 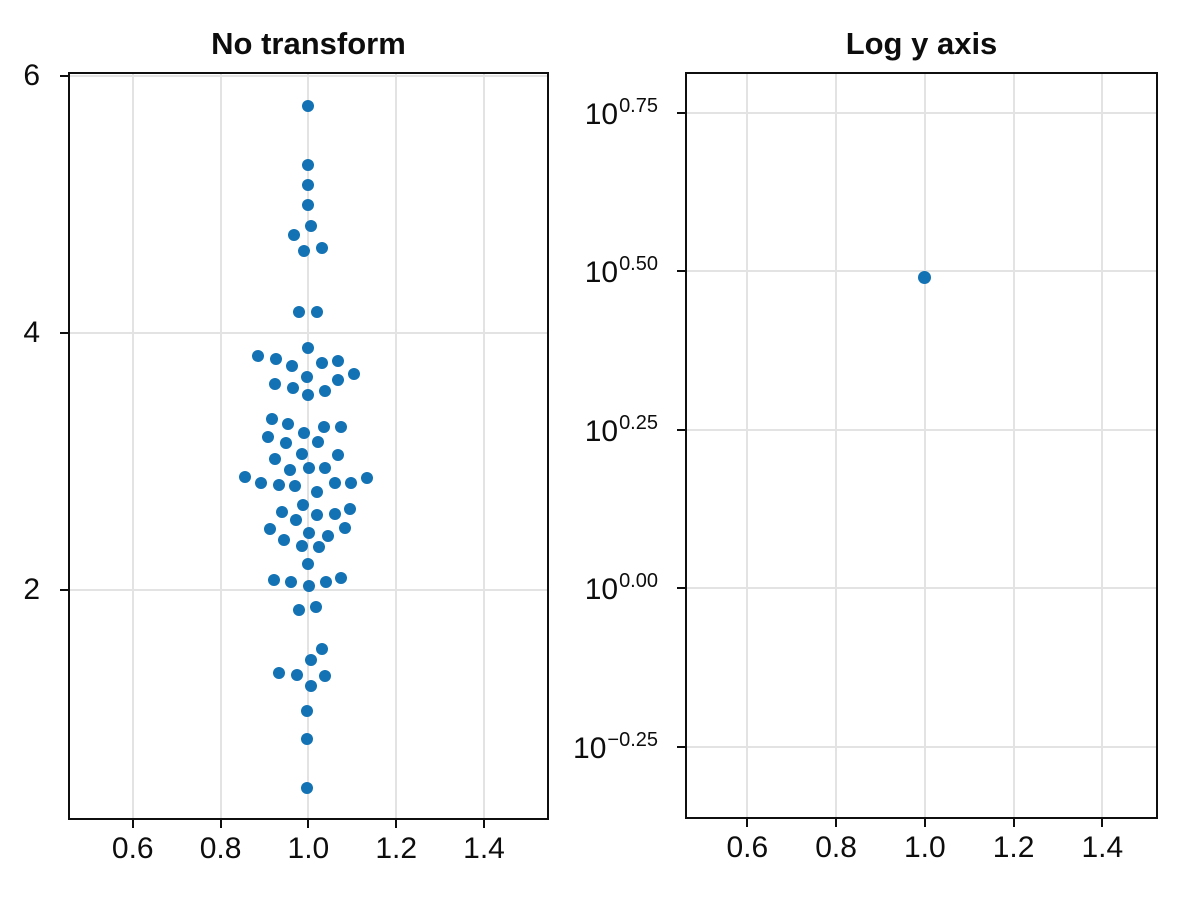 What do you see at coordinates (590, 748) in the screenshot?
I see `y-tick-base: 10` at bounding box center [590, 748].